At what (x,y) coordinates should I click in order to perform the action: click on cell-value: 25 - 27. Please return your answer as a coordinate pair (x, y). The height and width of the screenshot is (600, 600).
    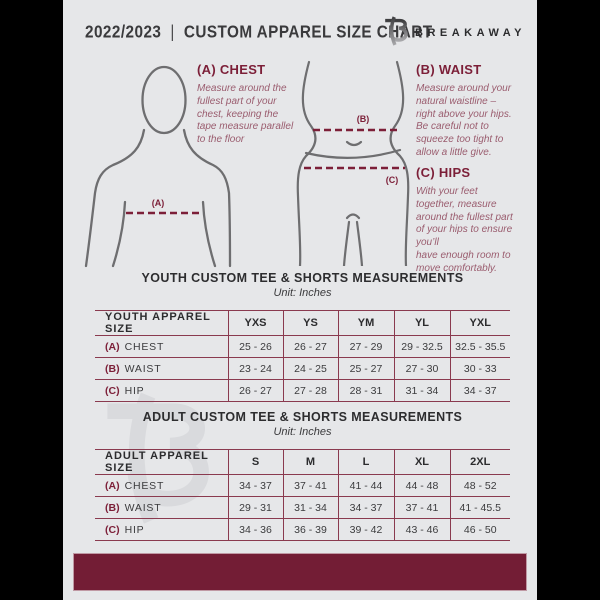
    Looking at the image, I should click on (365, 368).